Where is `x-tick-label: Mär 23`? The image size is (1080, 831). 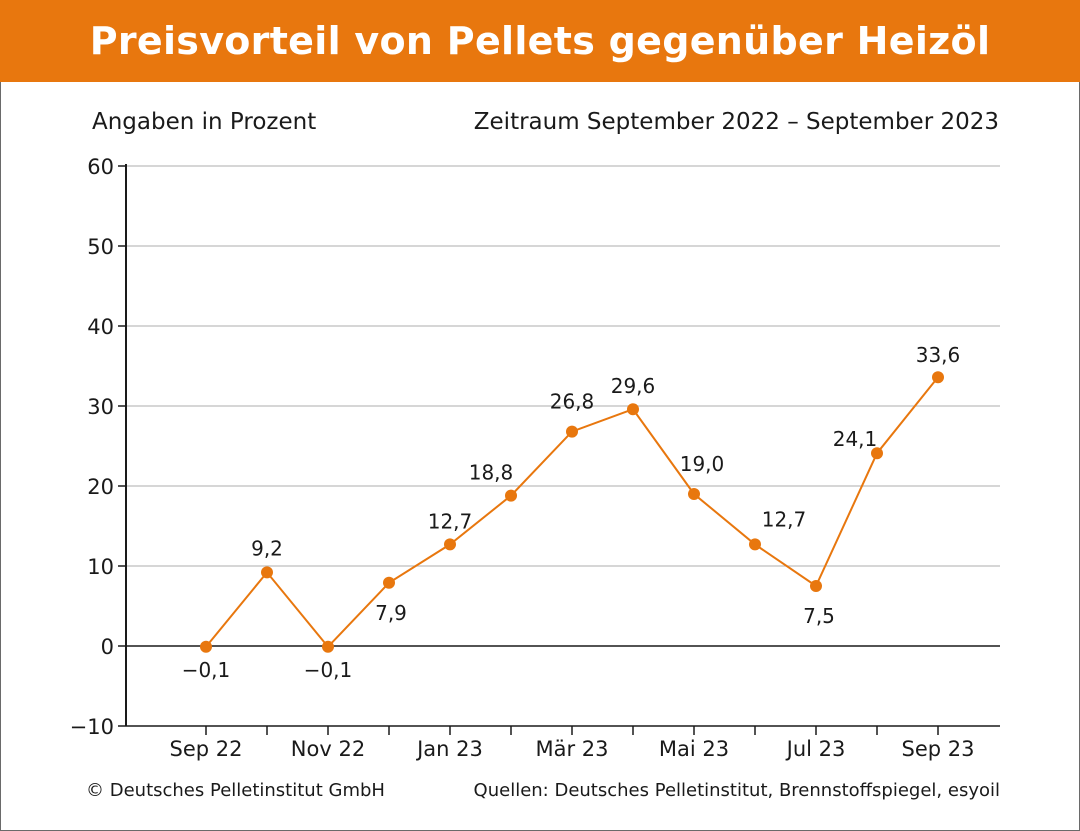
x-tick-label: Mär 23 is located at coordinates (571, 749).